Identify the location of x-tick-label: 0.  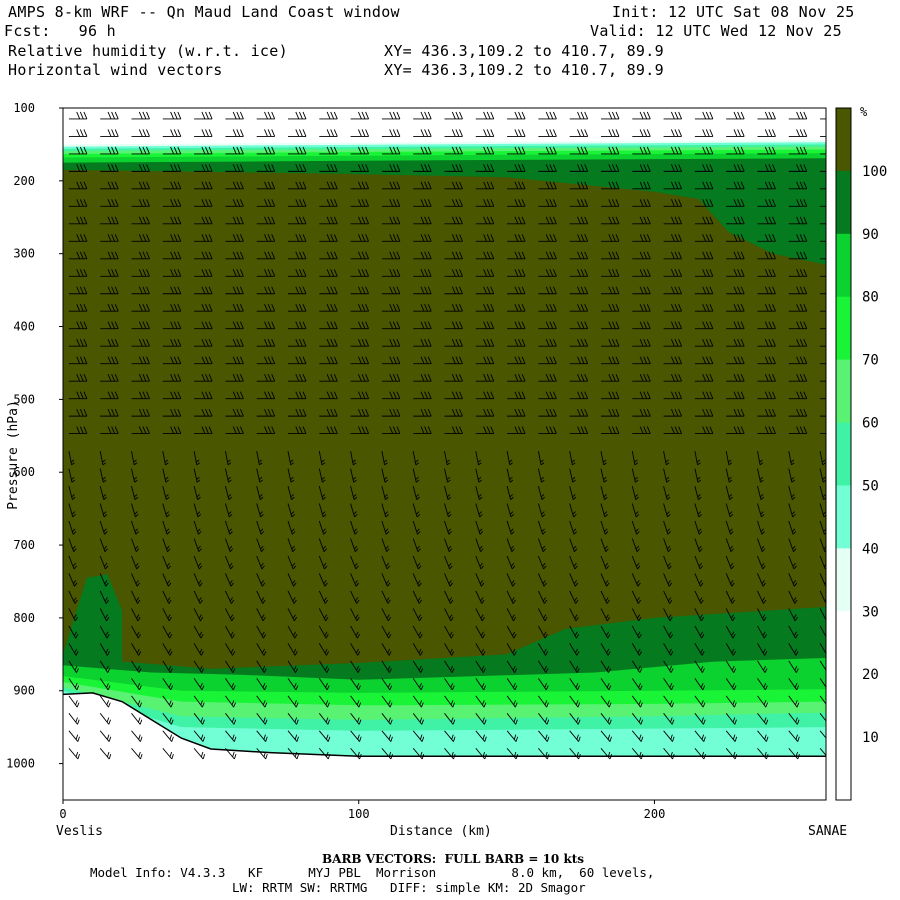
(62, 814).